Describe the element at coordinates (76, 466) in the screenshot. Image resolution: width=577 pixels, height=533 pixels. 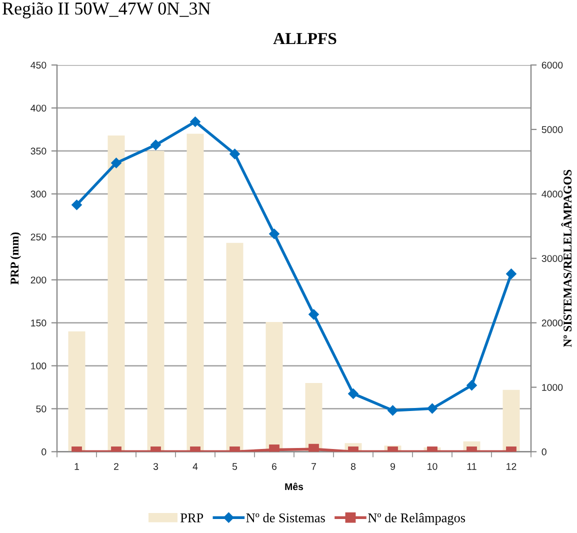
I see `x-tick-label: 1` at that location.